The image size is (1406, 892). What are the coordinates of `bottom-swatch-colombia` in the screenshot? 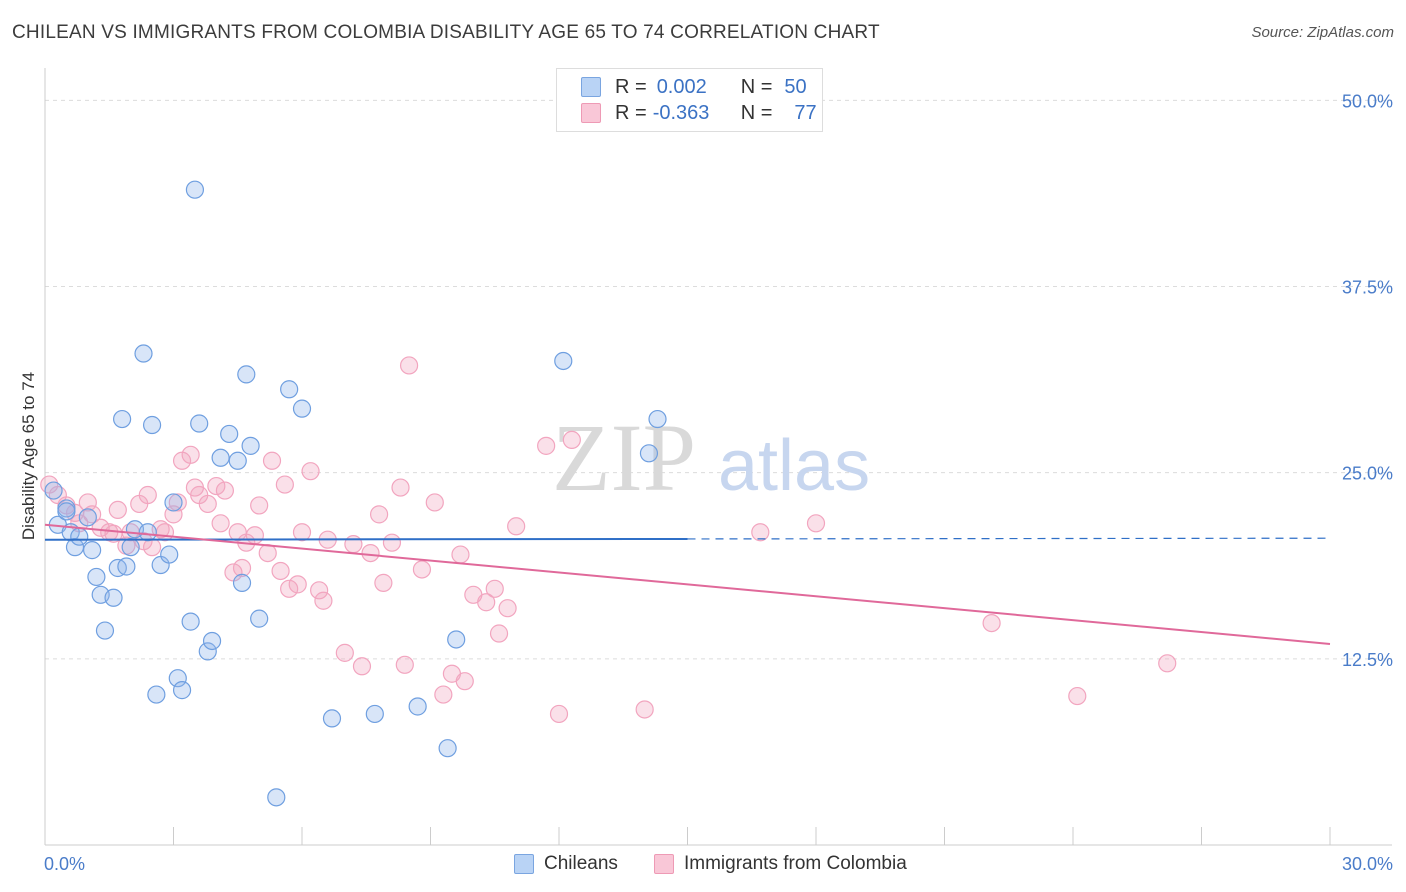 It's located at (664, 864).